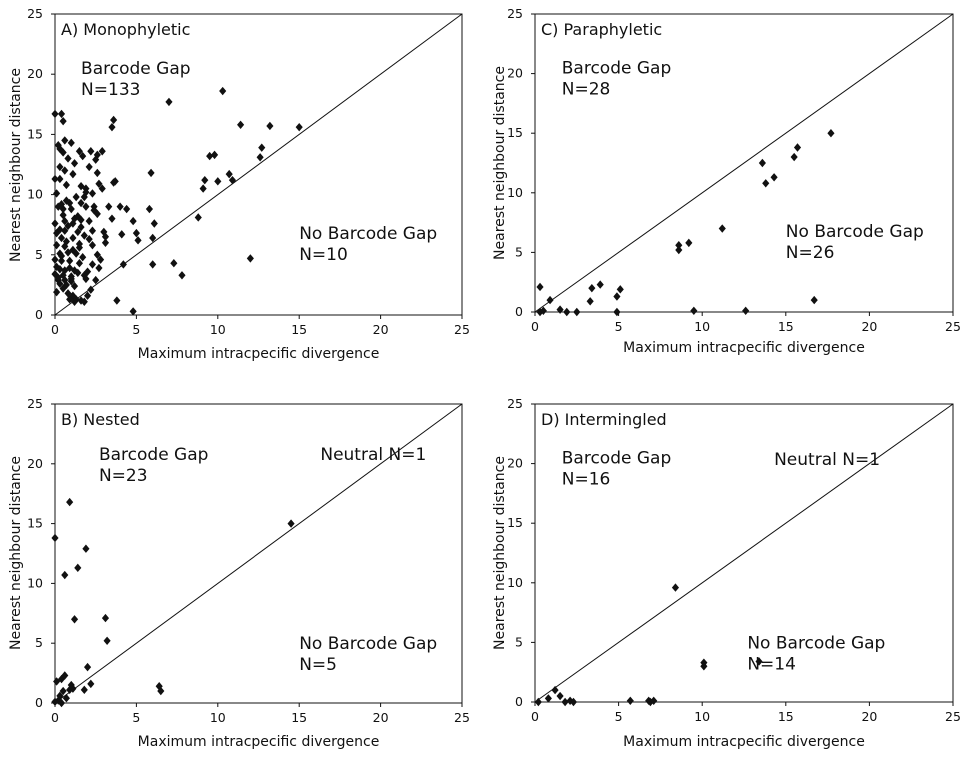 The height and width of the screenshot is (760, 970). What do you see at coordinates (515, 522) in the screenshot?
I see `y-tick-label: 15` at bounding box center [515, 522].